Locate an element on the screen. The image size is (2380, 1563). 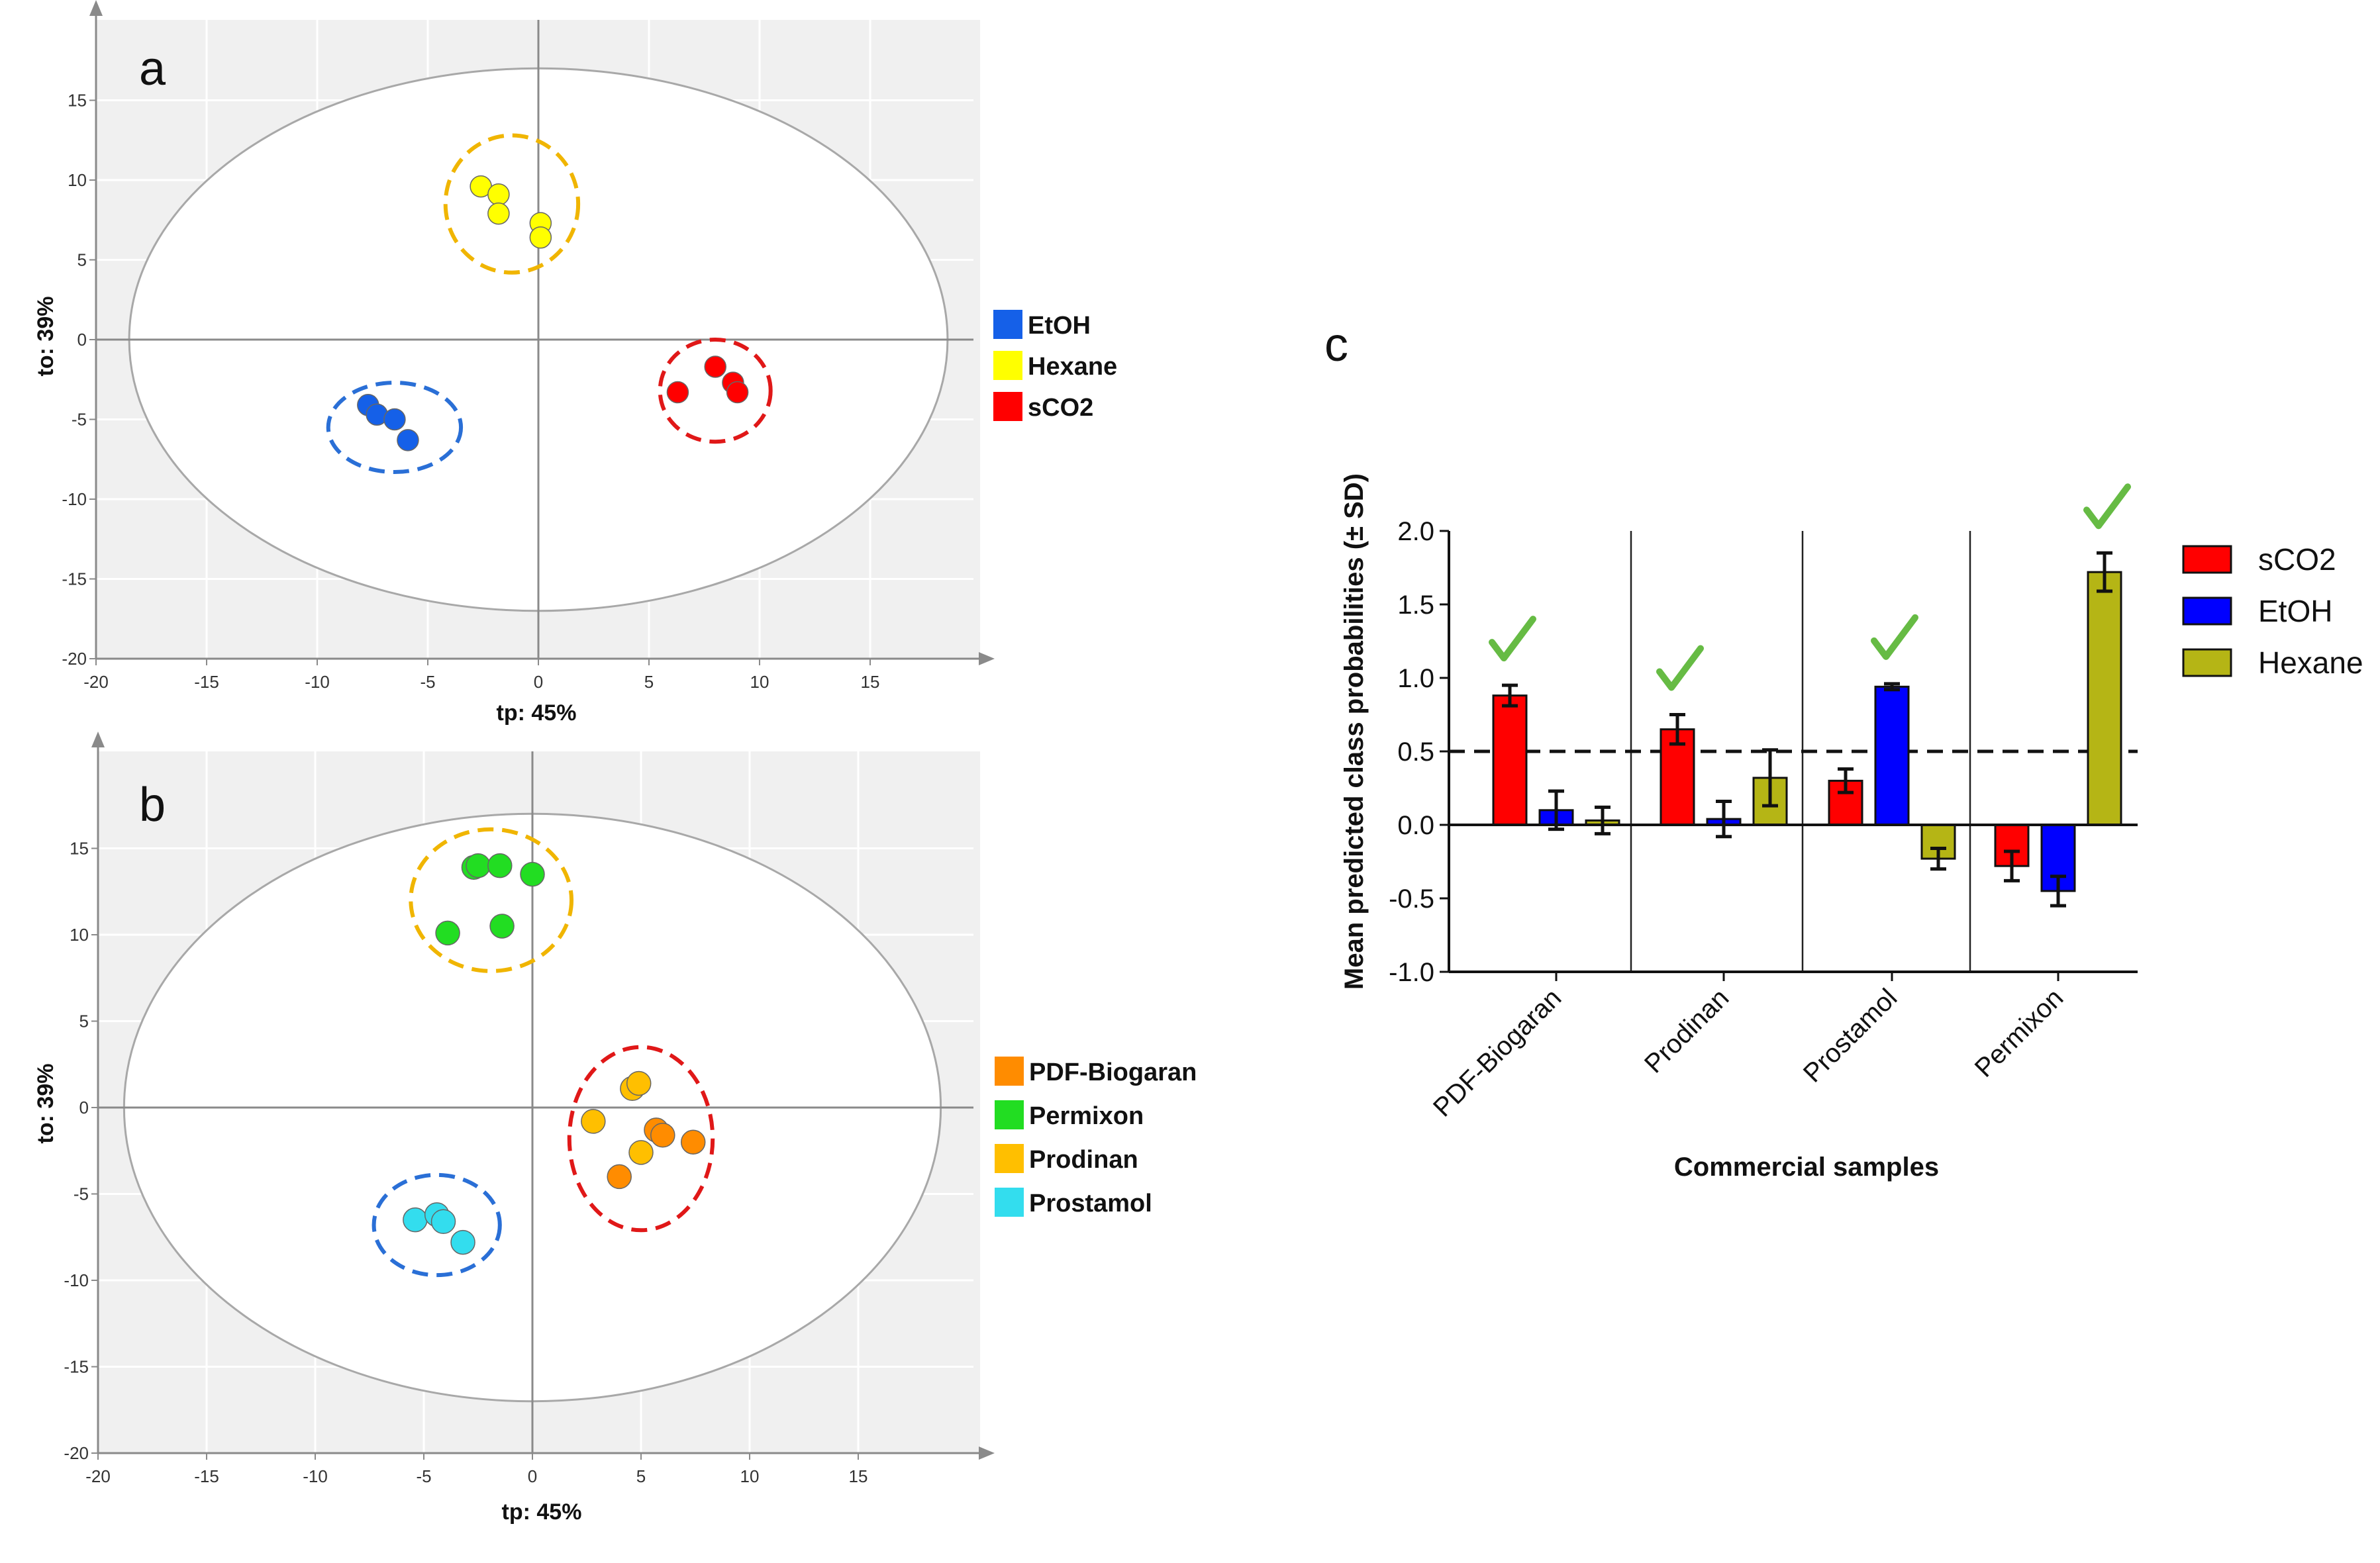
panel-a-legend: EtOH Hexane sCO2 is located at coordinates (1055, 366).